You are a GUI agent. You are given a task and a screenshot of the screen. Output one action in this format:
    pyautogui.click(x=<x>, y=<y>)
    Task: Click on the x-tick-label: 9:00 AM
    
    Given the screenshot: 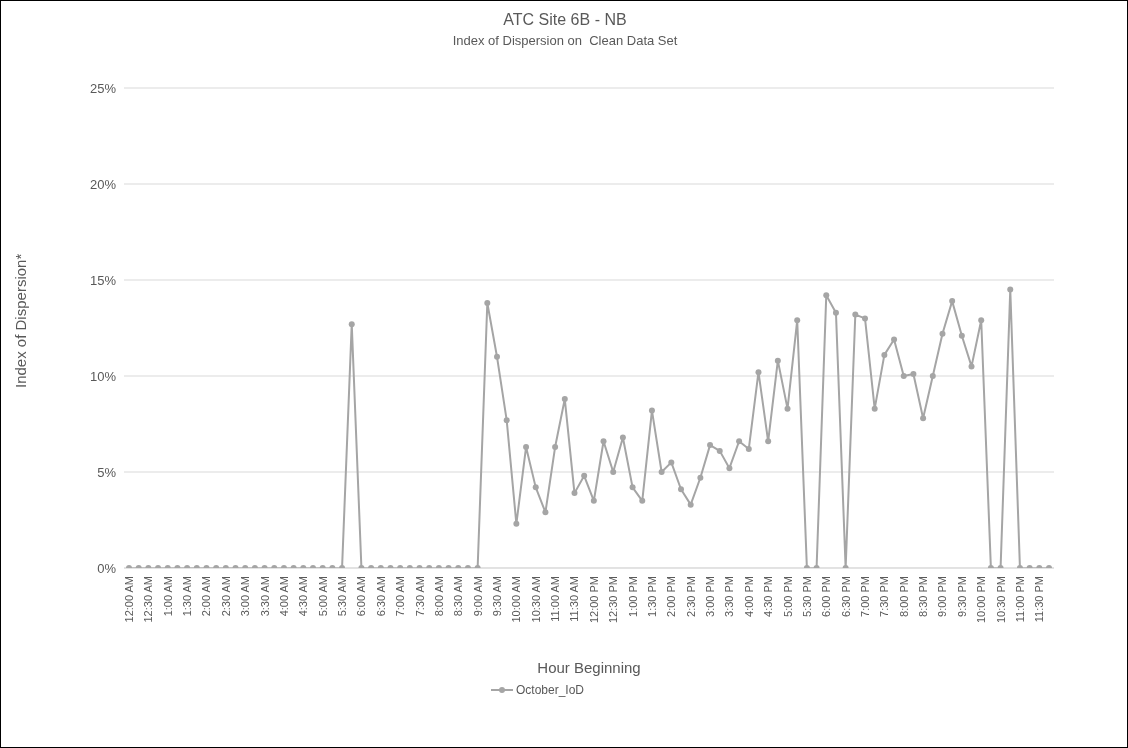 What is the action you would take?
    pyautogui.click(x=477, y=596)
    